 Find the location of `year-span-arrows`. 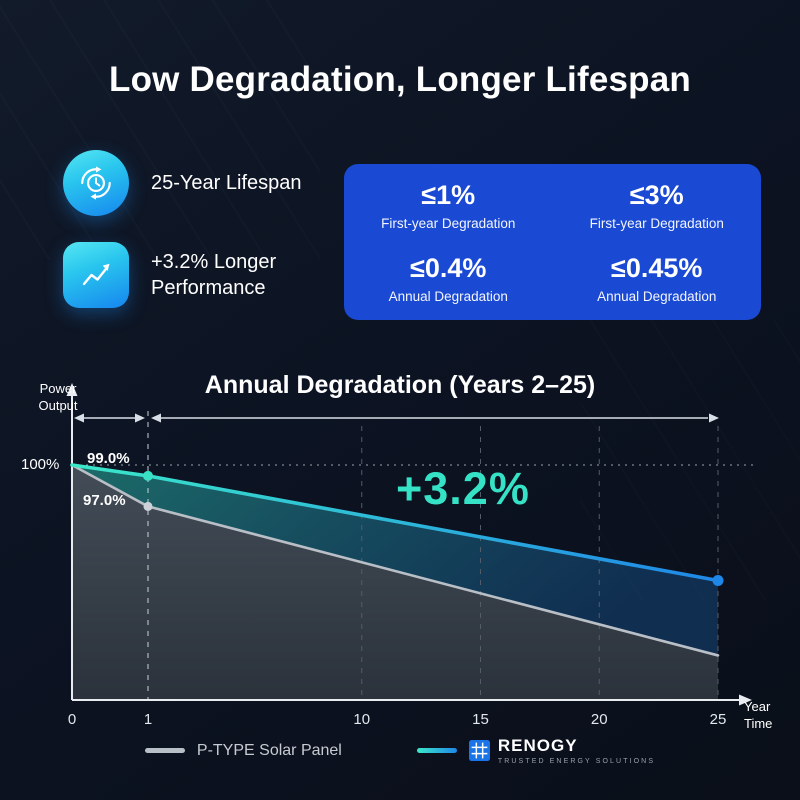

year-span-arrows is located at coordinates (396, 418).